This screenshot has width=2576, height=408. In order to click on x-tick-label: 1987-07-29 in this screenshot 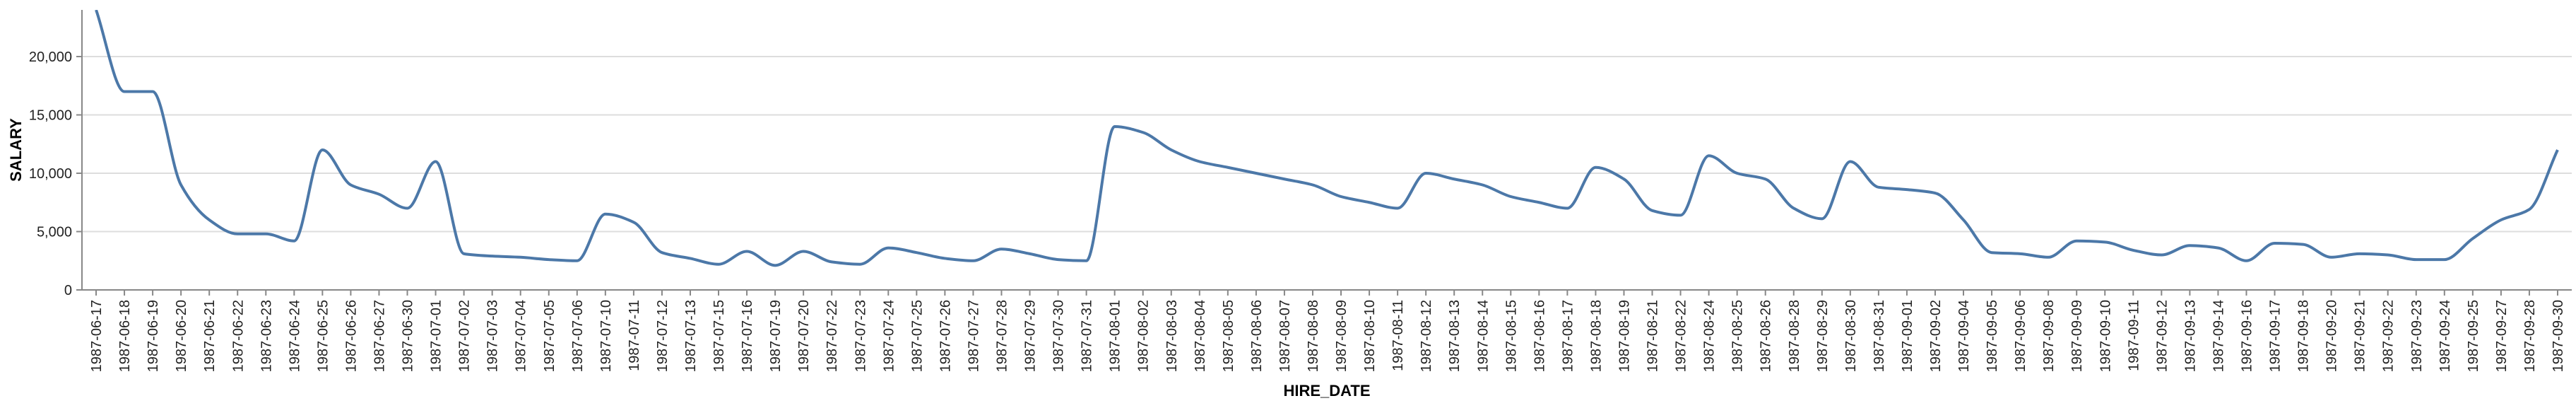, I will do `click(1031, 336)`.